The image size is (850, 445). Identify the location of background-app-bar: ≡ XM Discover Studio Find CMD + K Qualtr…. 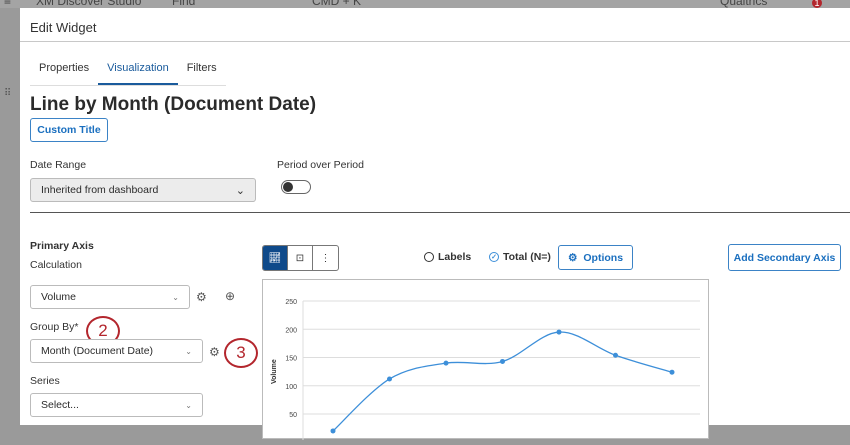
(425, 4).